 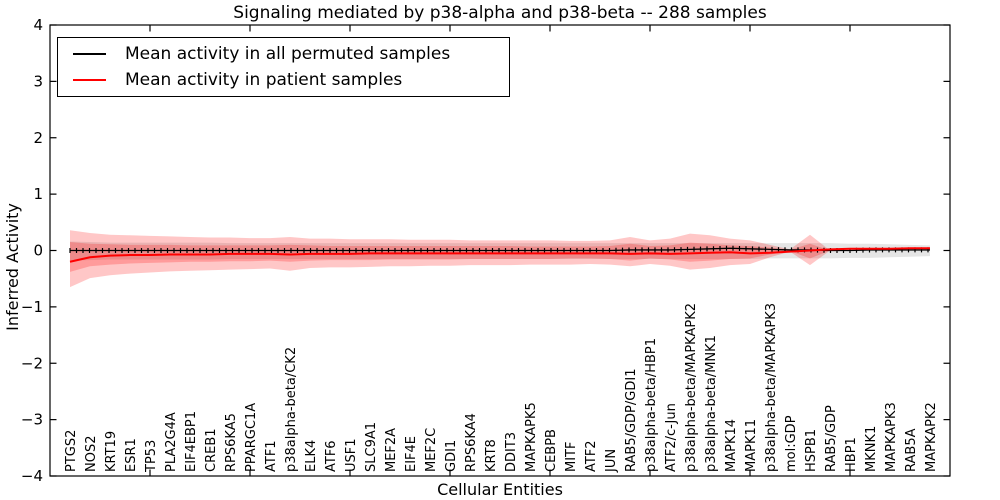 I want to click on patient-samples-spread-outer-band, so click(x=450, y=259).